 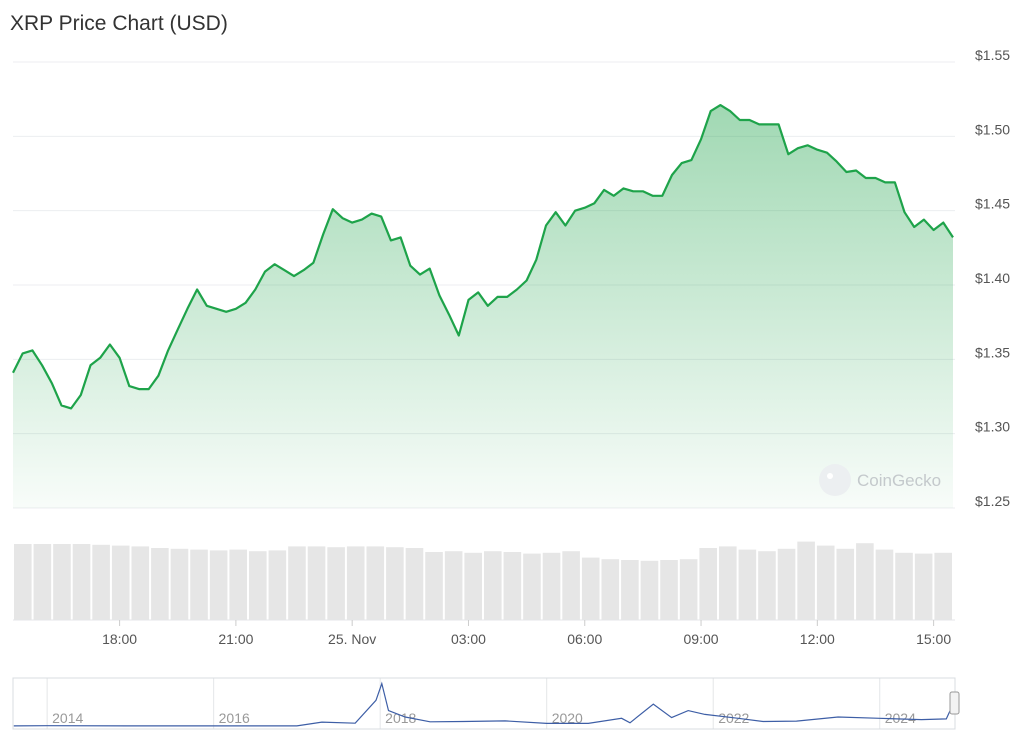 I want to click on navigator-tick-label: 2014, so click(x=67, y=718).